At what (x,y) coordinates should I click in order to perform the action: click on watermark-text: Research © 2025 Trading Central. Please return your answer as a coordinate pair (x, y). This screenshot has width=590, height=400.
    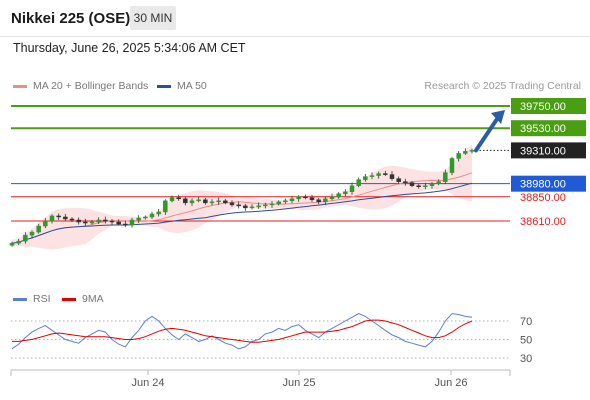
    Looking at the image, I should click on (502, 86).